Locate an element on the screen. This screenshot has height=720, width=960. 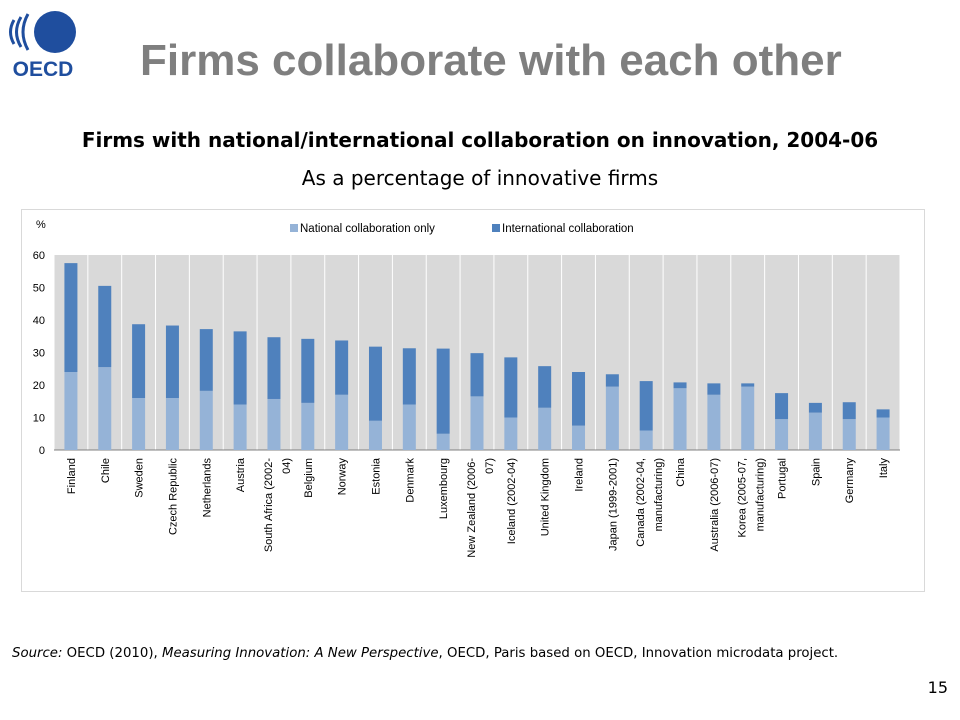
y-tick-label: 20 is located at coordinates (39, 386).